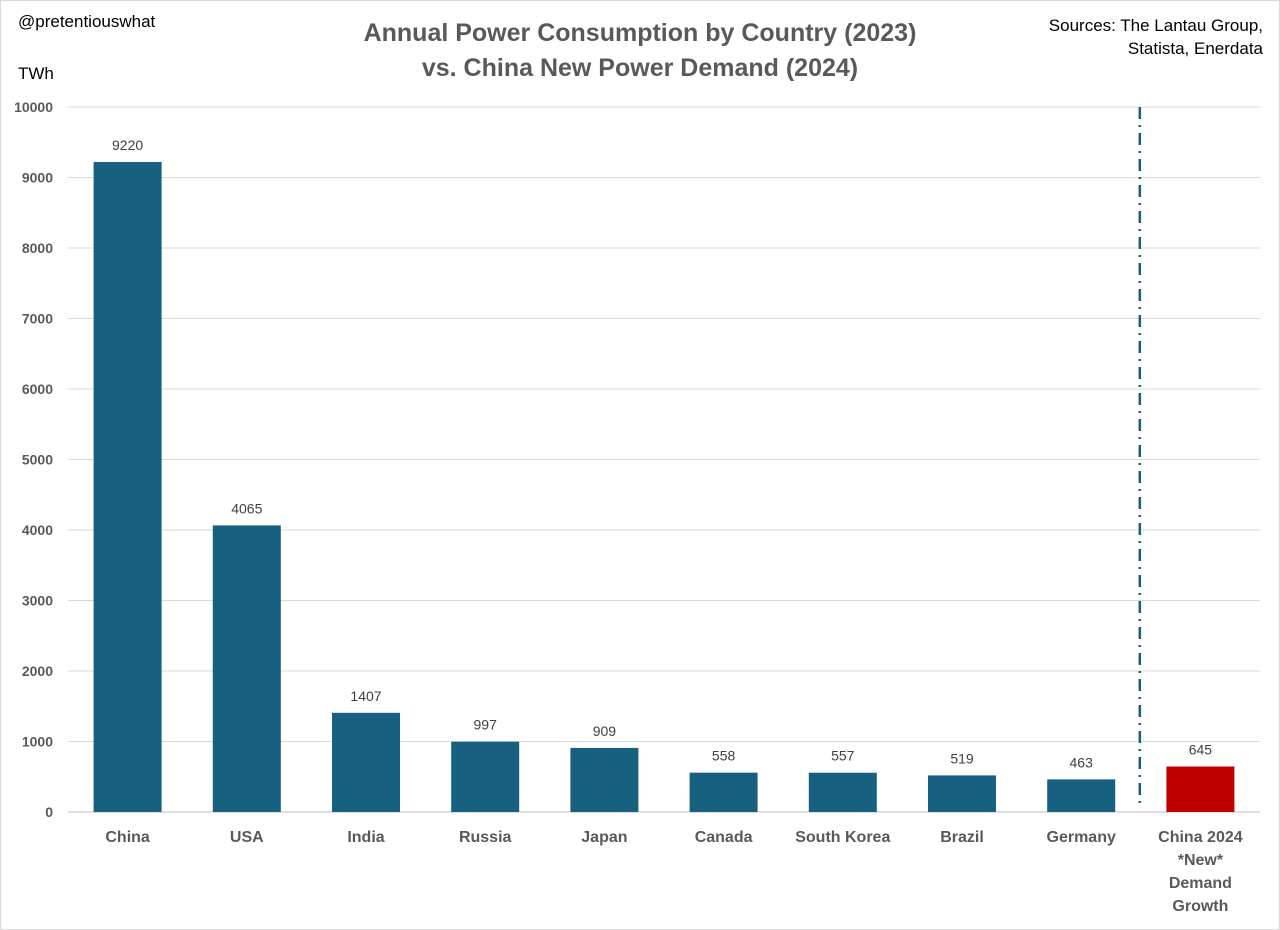 The width and height of the screenshot is (1280, 930). Describe the element at coordinates (37, 389) in the screenshot. I see `y-tick-label: 6000` at that location.